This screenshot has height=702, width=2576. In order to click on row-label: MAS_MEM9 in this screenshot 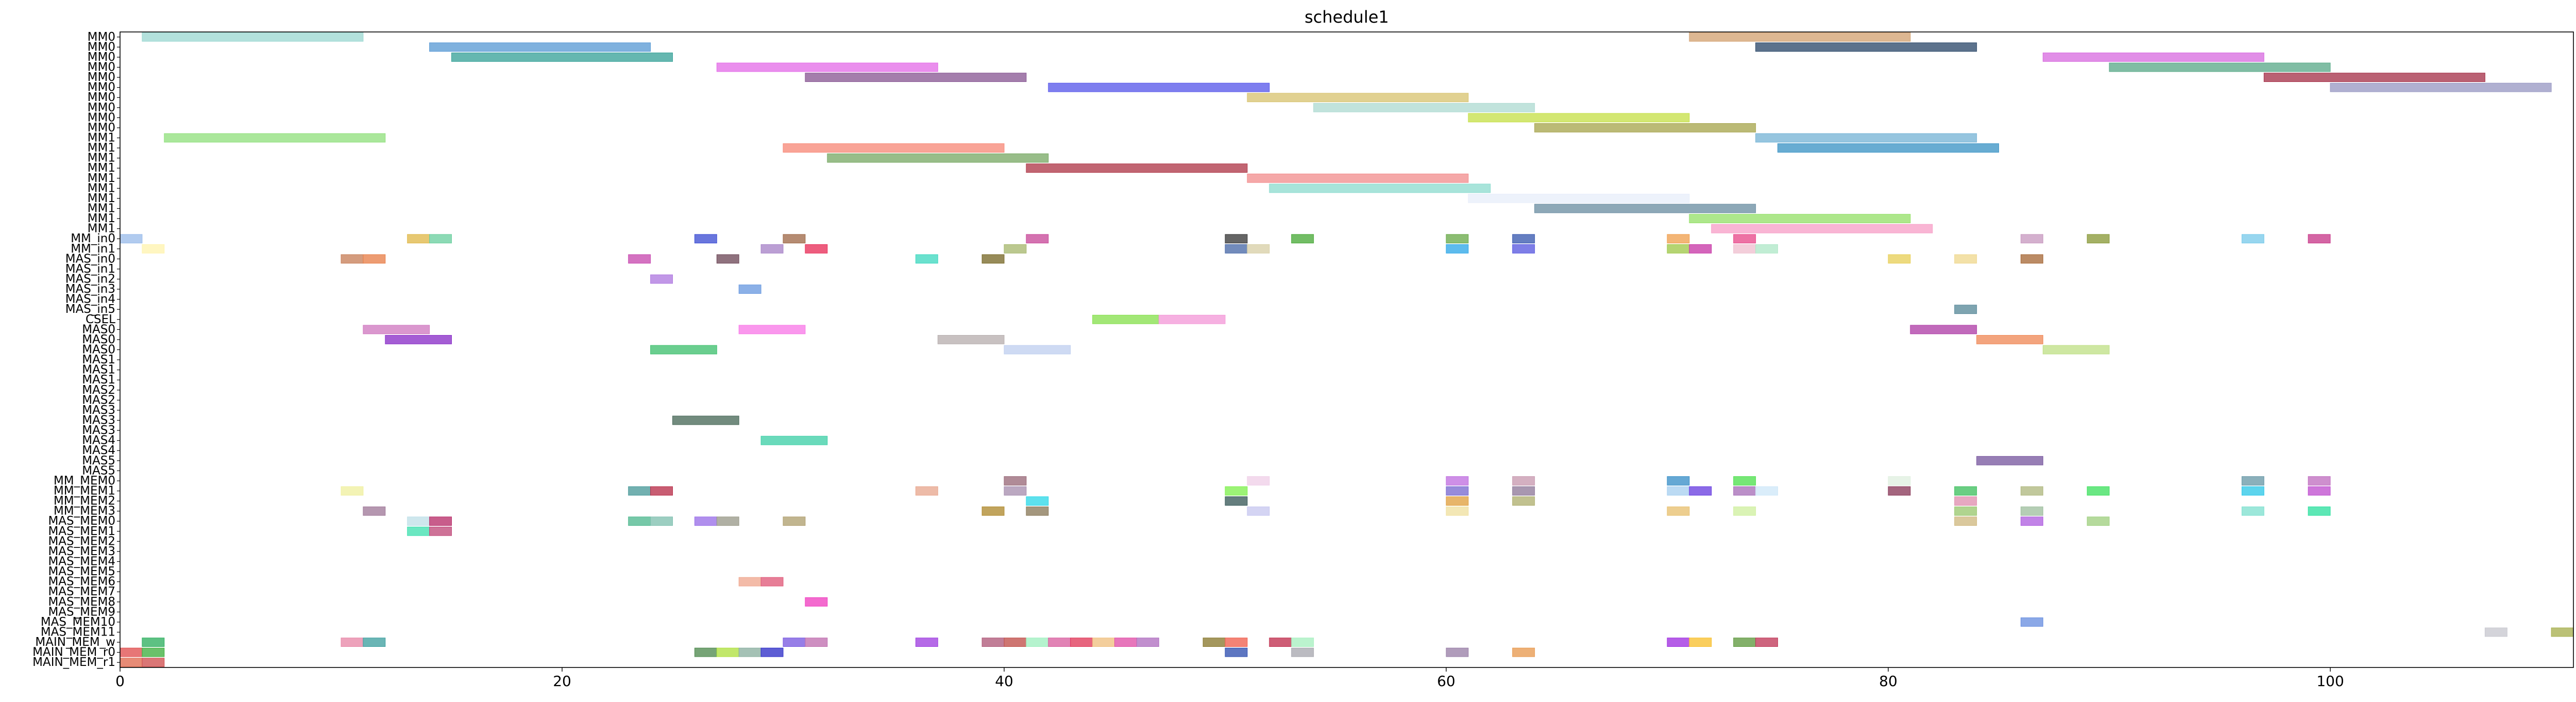, I will do `click(81, 612)`.